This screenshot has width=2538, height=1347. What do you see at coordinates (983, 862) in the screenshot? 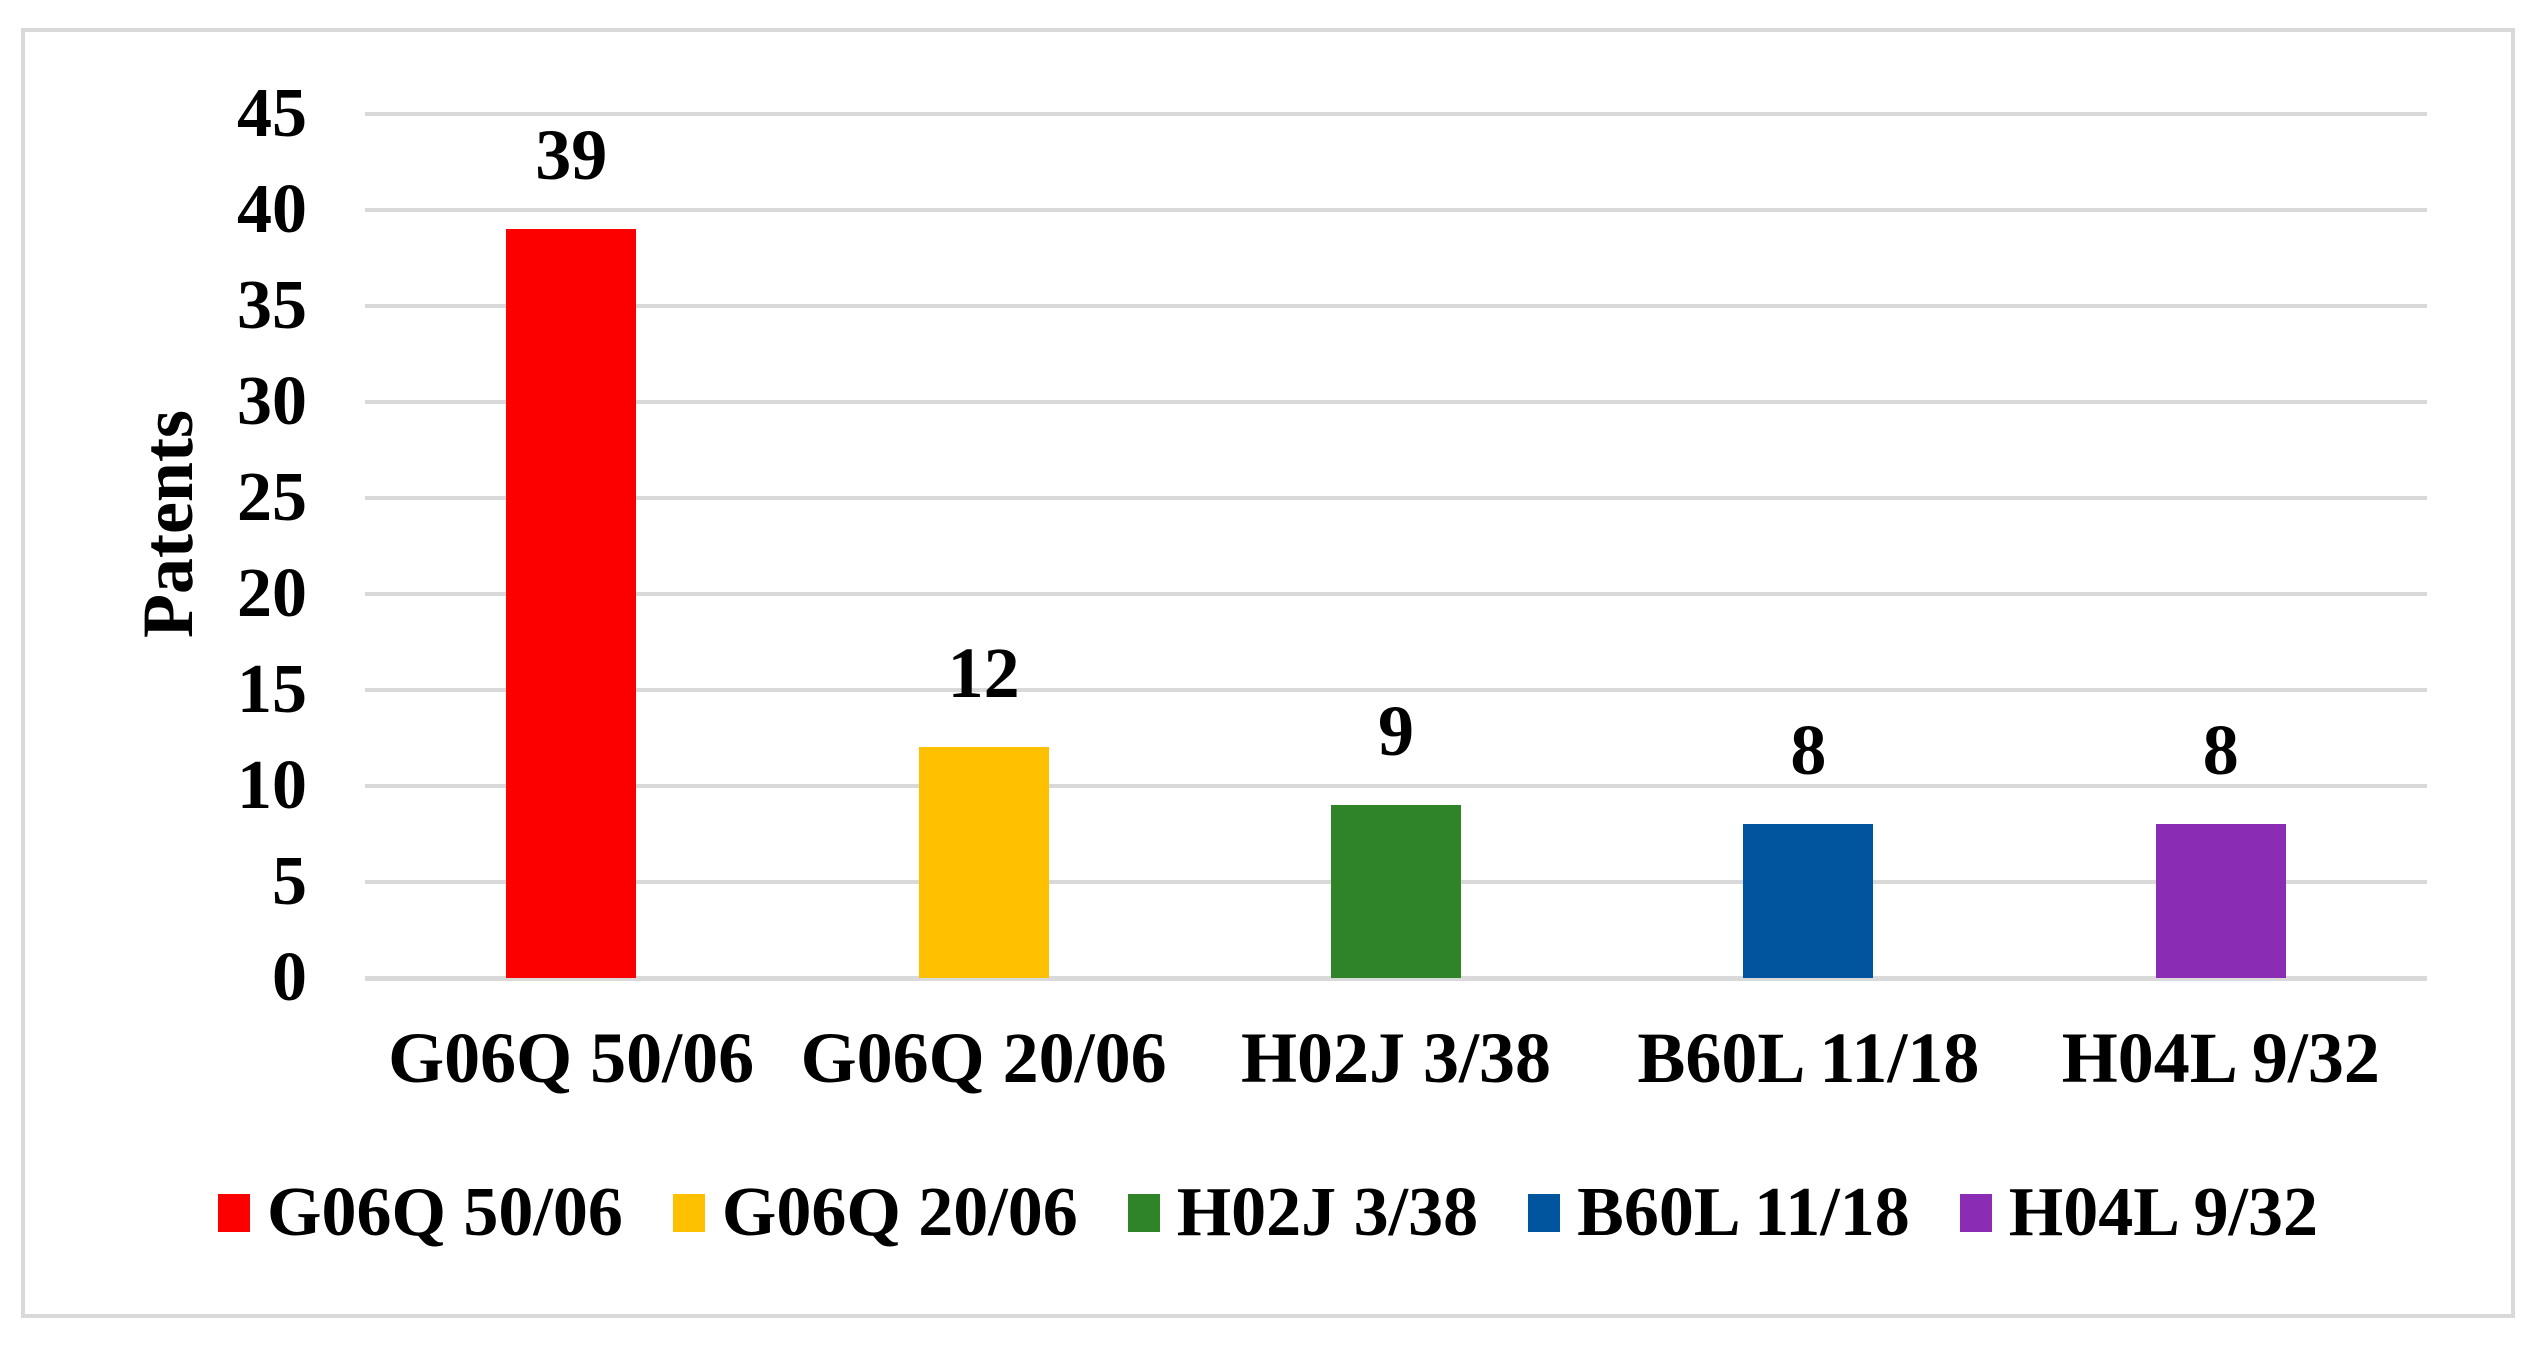
I see `bar-G06Q 20/06` at bounding box center [983, 862].